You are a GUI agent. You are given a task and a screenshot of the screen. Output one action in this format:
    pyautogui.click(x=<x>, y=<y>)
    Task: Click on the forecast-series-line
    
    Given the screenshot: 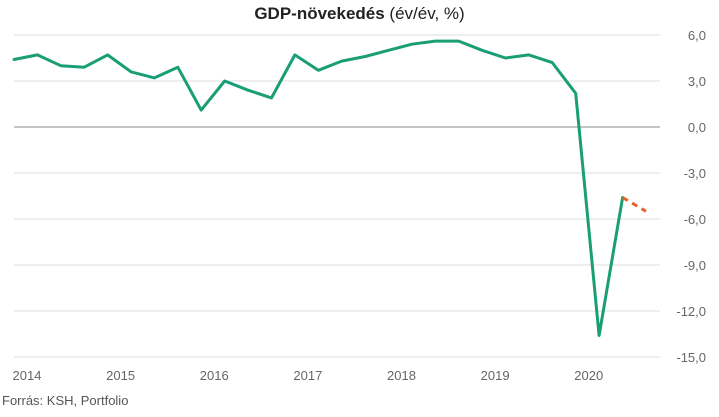 What is the action you would take?
    pyautogui.click(x=634, y=204)
    